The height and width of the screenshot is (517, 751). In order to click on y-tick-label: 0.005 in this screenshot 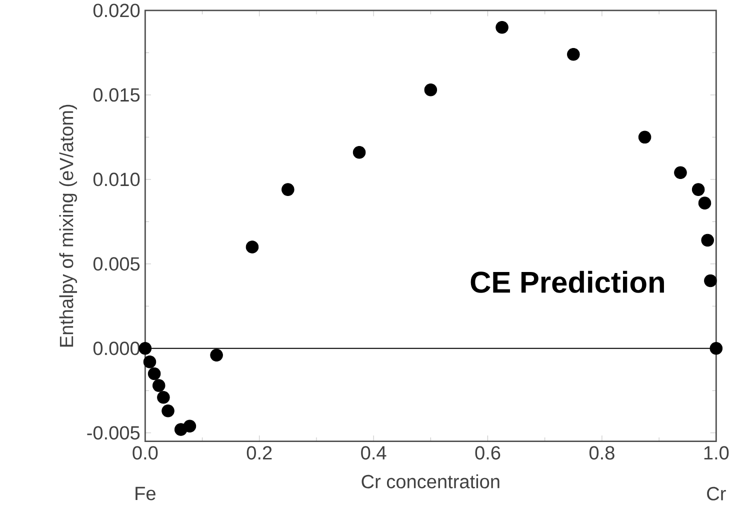, I will do `click(116, 264)`.